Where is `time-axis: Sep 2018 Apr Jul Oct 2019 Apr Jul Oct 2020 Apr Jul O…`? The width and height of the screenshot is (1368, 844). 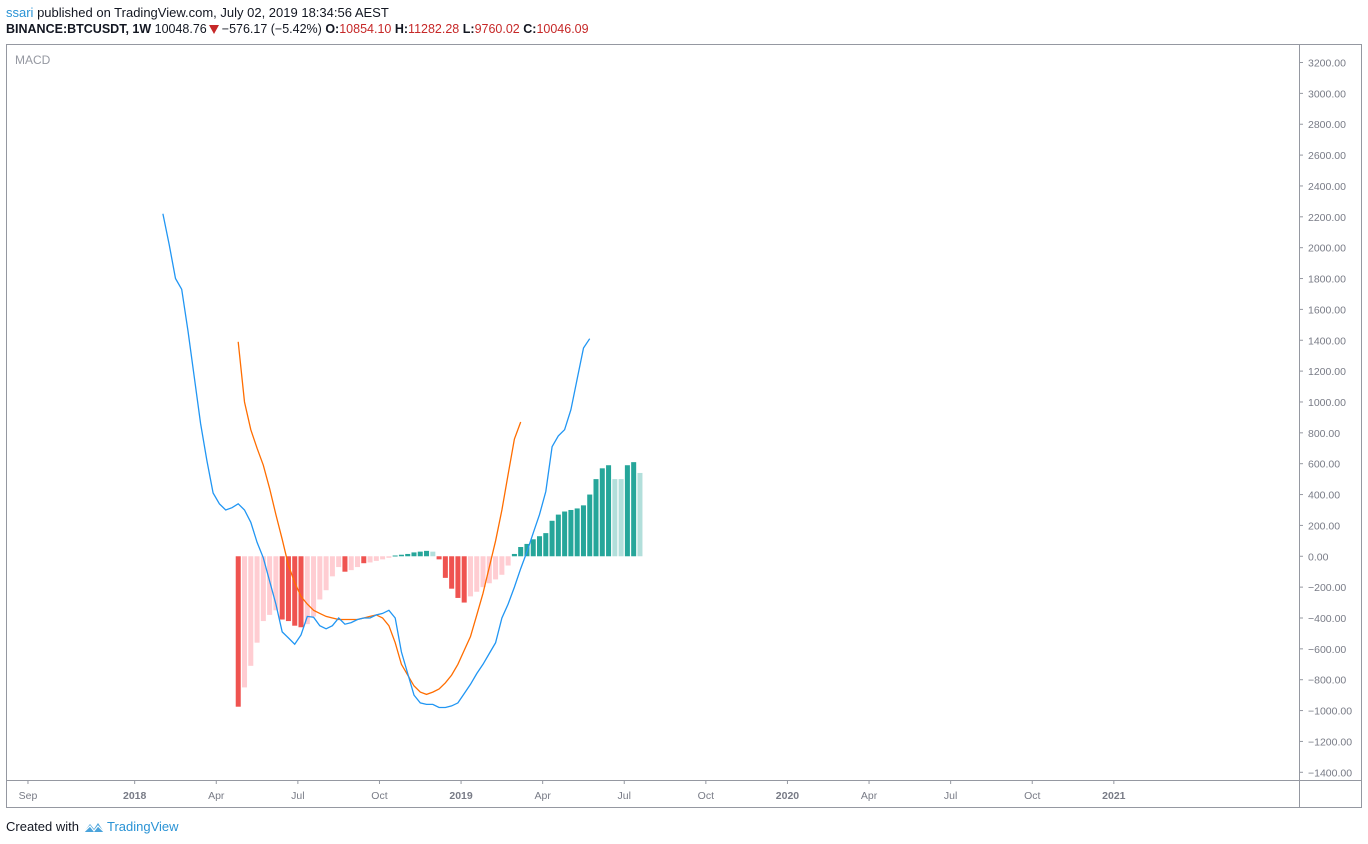 time-axis: Sep 2018 Apr Jul Oct 2019 Apr Jul Oct 2020 Apr Jul O… is located at coordinates (572, 791).